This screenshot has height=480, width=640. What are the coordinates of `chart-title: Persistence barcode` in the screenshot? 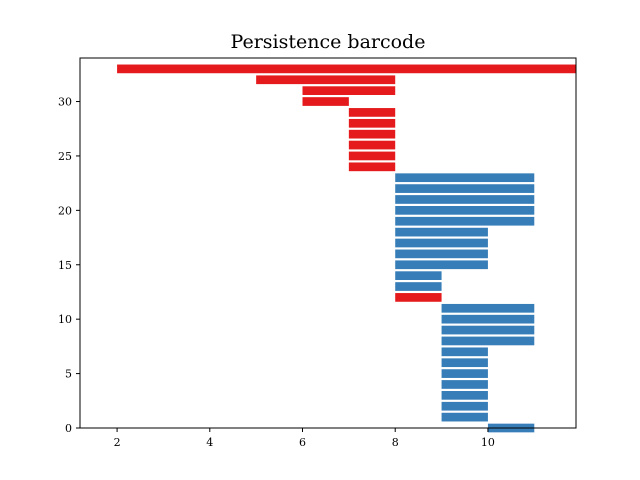 It's located at (328, 42).